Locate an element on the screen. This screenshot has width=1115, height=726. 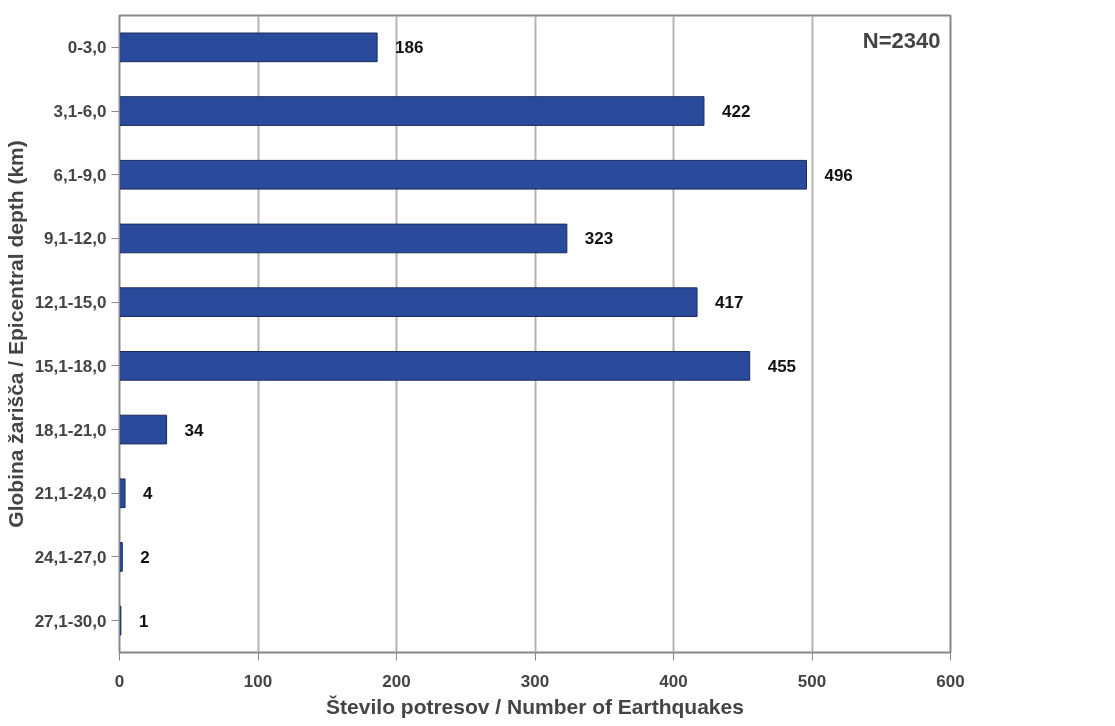
data-label: 422 is located at coordinates (736, 112).